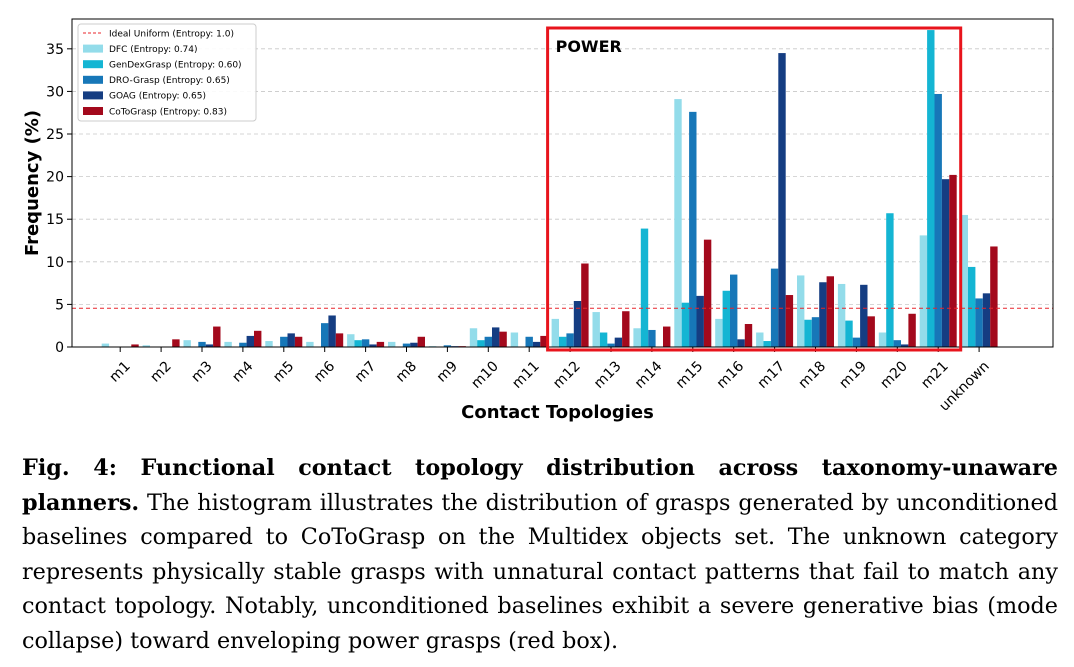  What do you see at coordinates (202, 344) in the screenshot?
I see `bar-m3-s2` at bounding box center [202, 344].